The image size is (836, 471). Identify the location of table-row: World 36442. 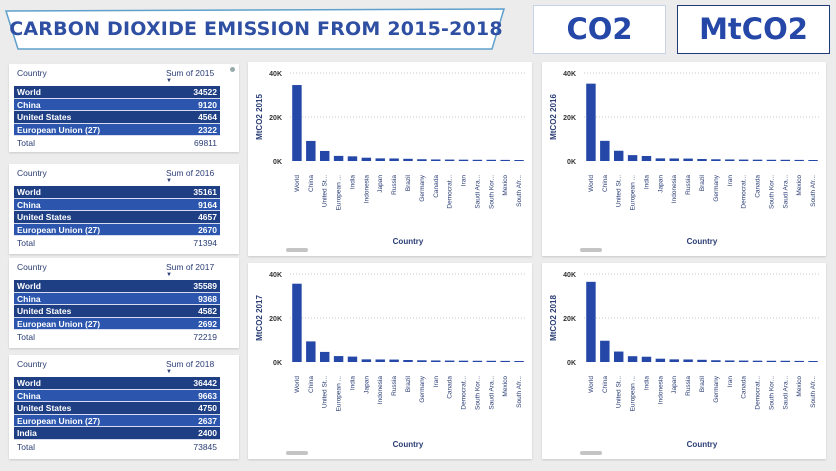
(117, 383).